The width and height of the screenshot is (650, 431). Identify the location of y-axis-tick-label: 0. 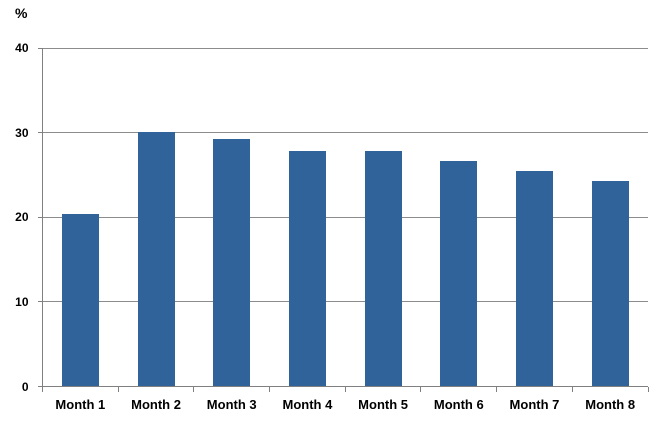
(25, 386).